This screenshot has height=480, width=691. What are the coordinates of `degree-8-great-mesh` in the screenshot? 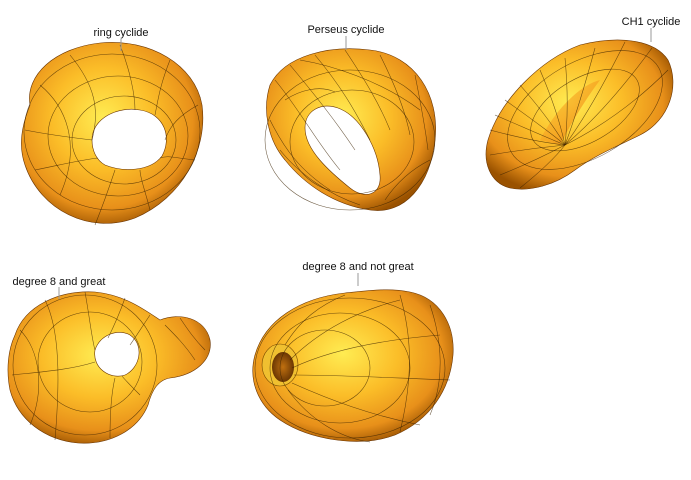 It's located at (108, 366).